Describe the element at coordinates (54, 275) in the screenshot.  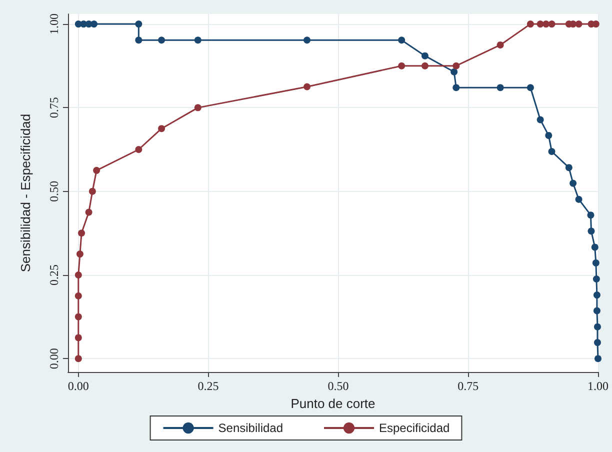
I see `y-tick-label: 0.25` at that location.